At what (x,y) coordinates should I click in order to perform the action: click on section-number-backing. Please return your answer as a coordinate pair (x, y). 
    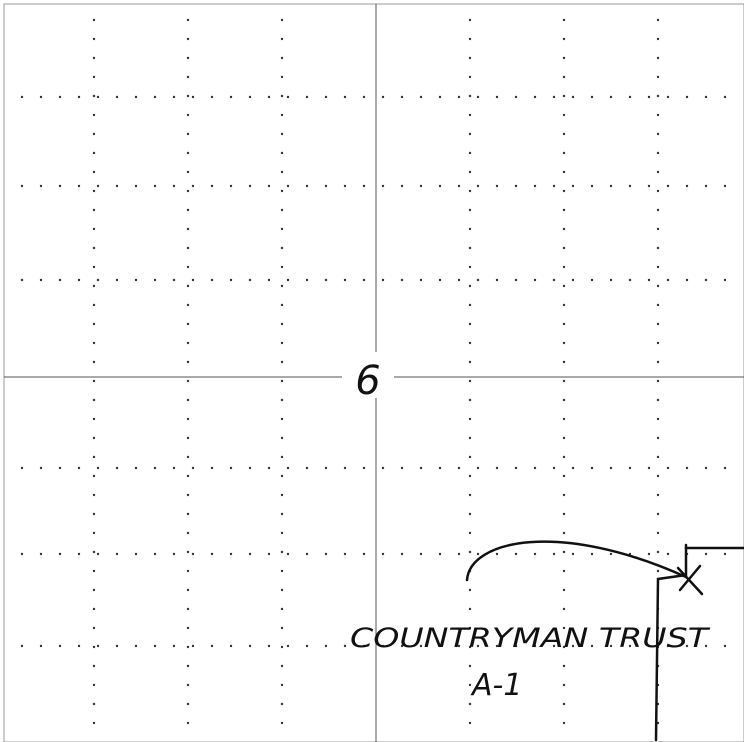
    Looking at the image, I should click on (368, 375).